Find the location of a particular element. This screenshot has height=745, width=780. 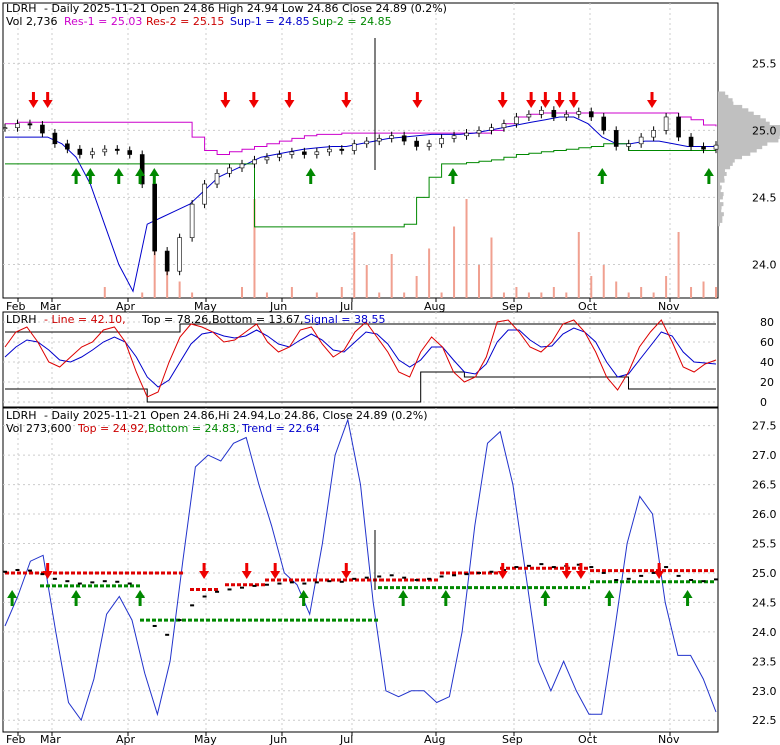

trend-symbol: LDRH is located at coordinates (21, 415).